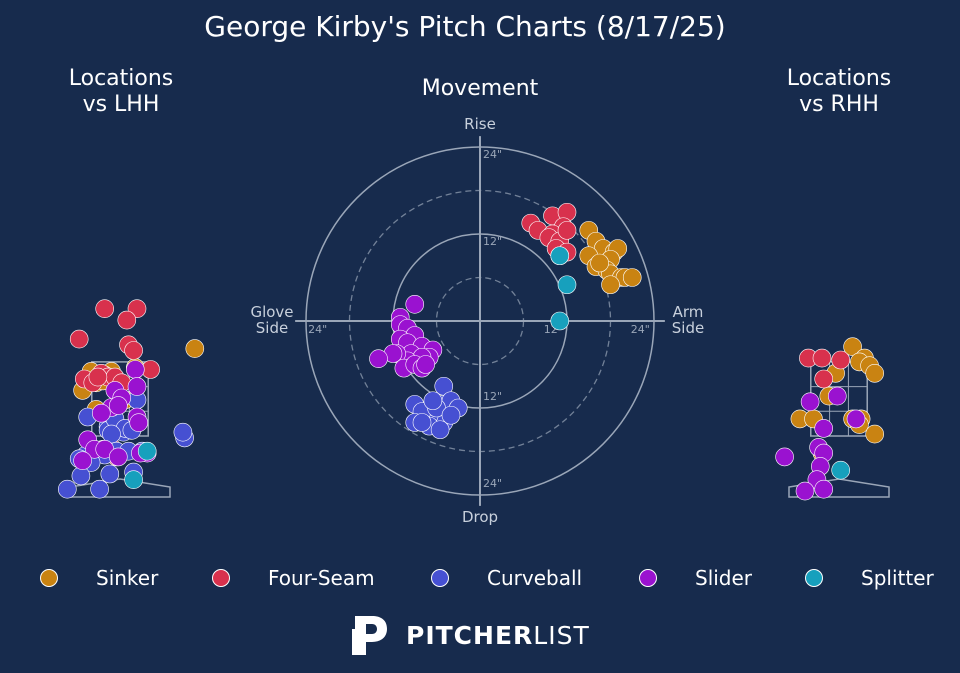 The image size is (960, 673). I want to click on pitcherlist-logo: PITCHERLIST, so click(471, 635).